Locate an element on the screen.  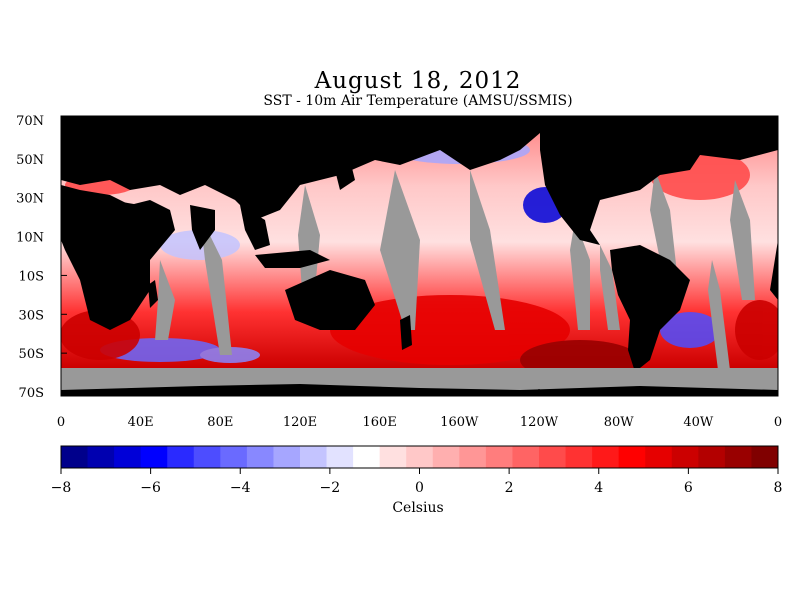
latitude-tick-label: 70S is located at coordinates (31, 393).